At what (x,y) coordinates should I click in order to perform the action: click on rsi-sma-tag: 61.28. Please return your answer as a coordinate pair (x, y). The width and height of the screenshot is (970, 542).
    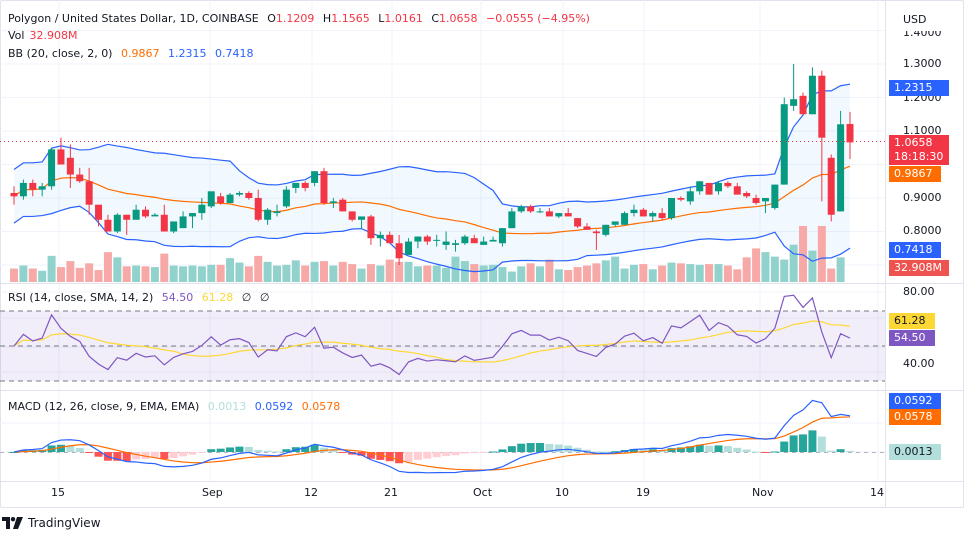
    Looking at the image, I should click on (912, 321).